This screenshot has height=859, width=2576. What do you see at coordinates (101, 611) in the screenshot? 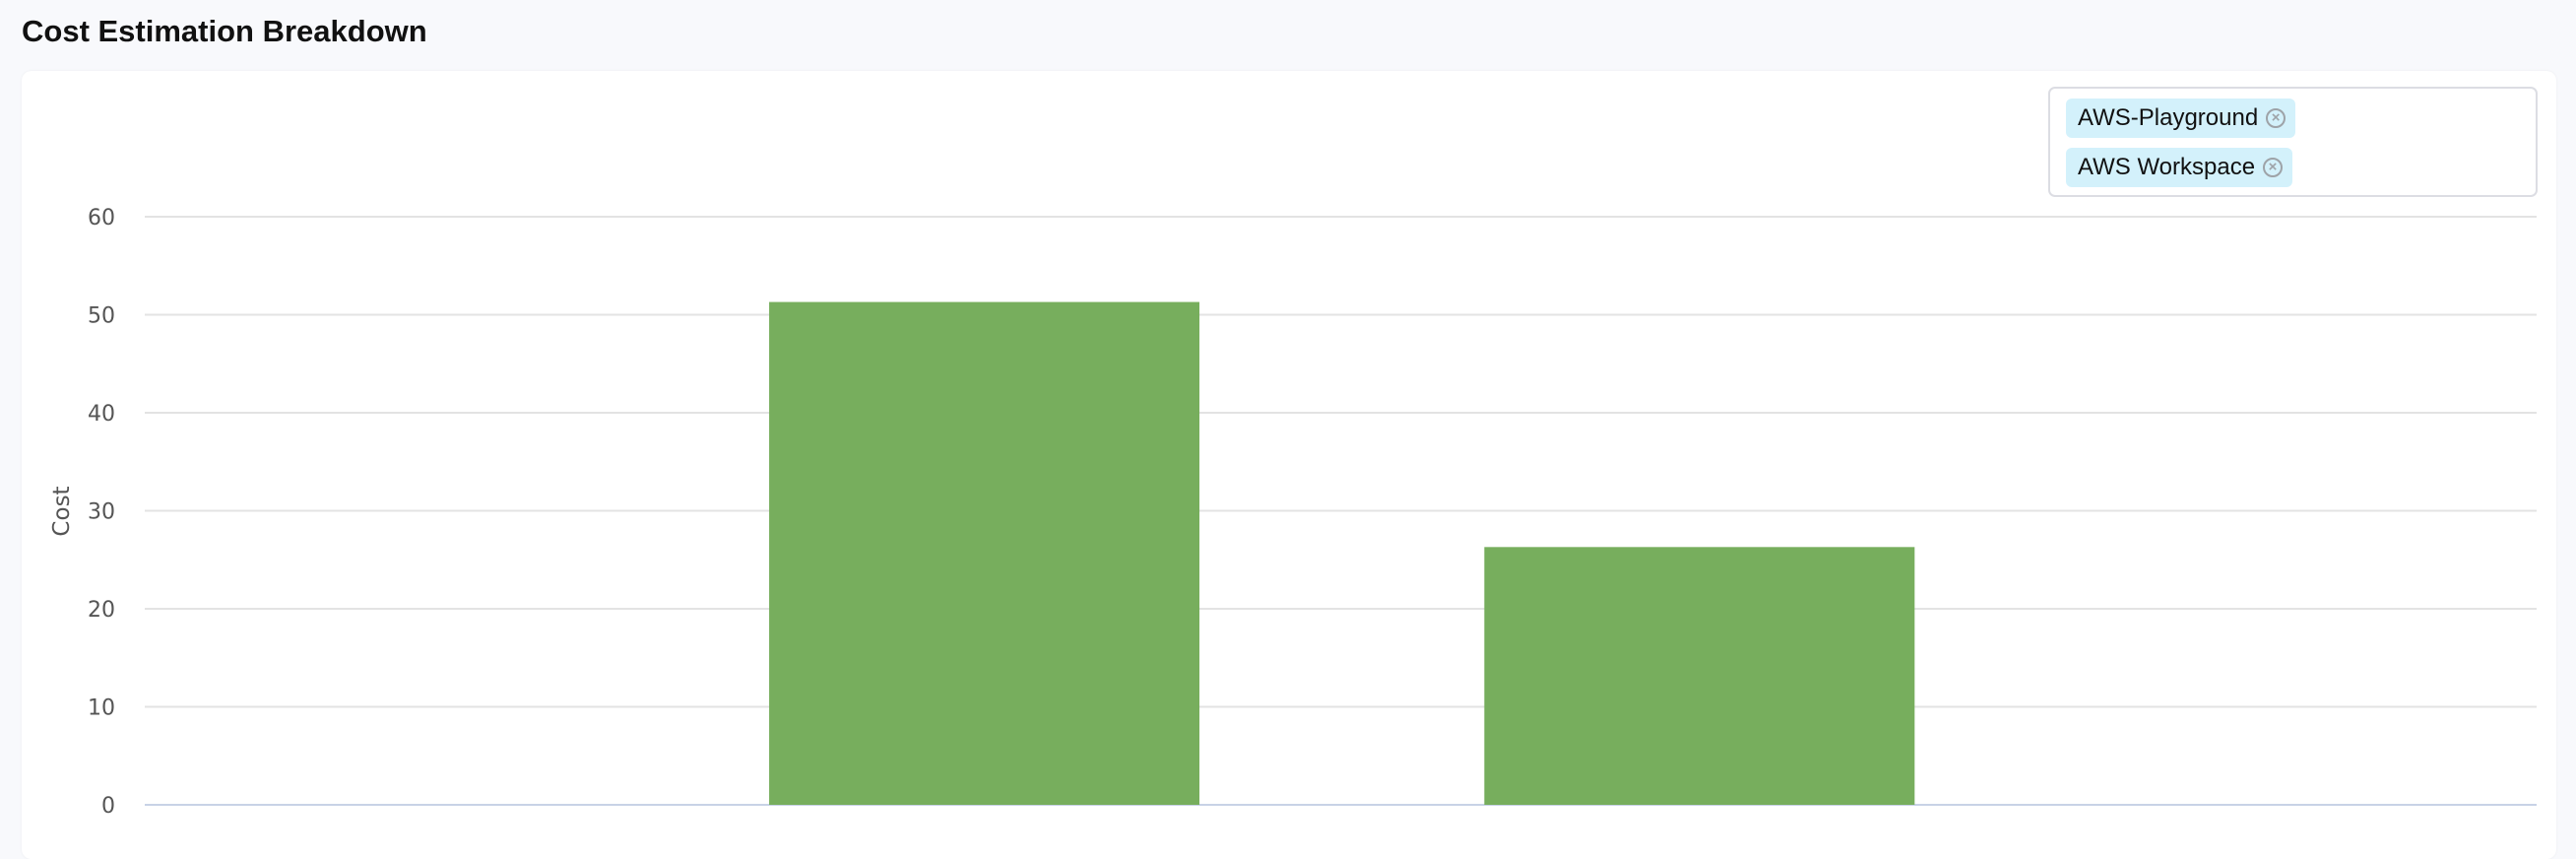
I see `y-tick-label: 20` at bounding box center [101, 611].